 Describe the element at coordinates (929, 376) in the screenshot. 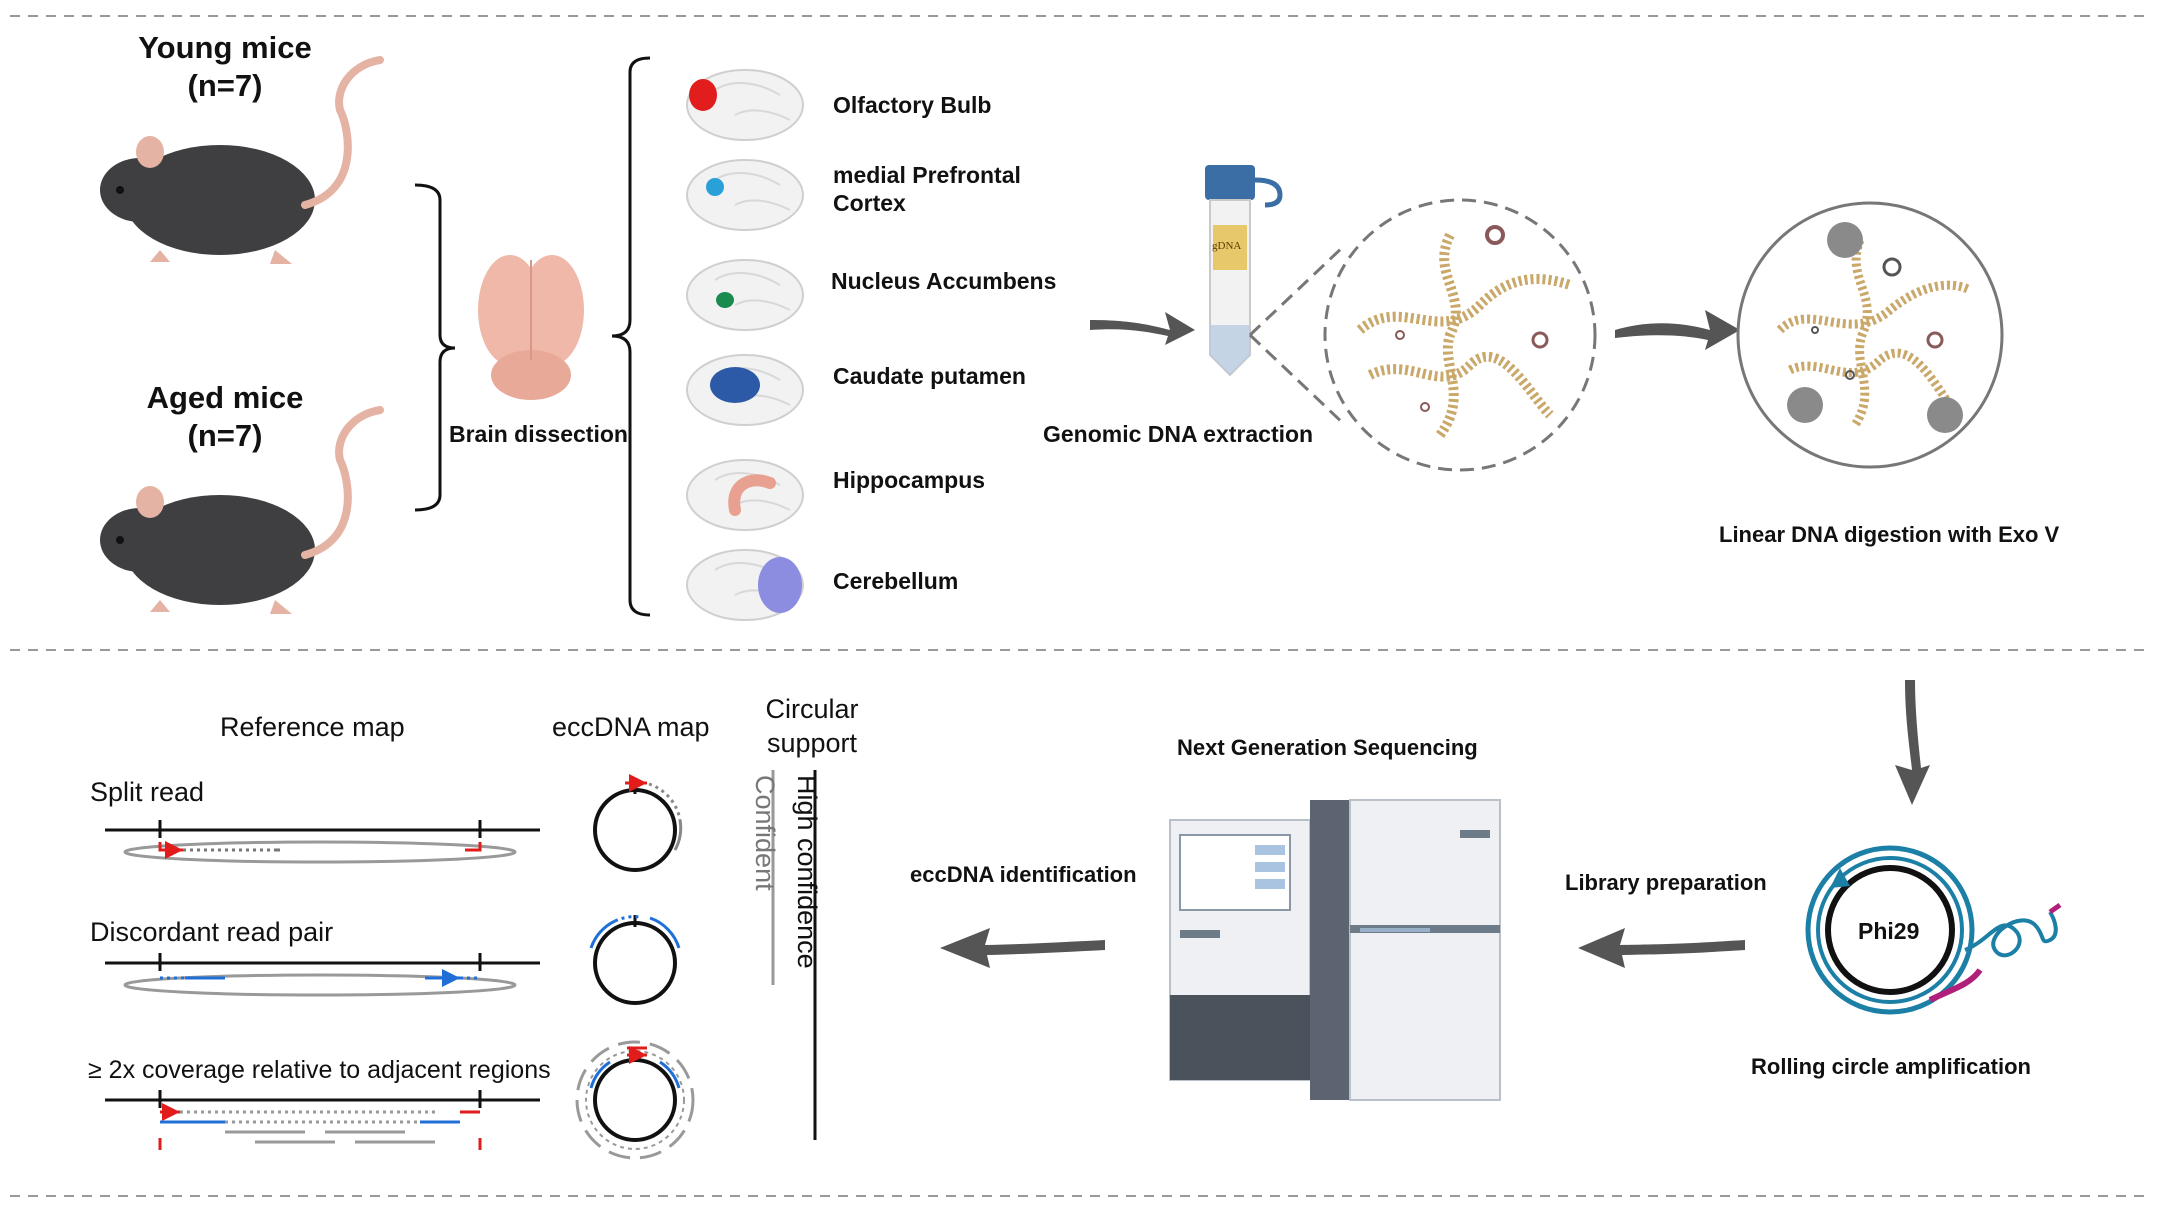

I see `region-label-caudate-putamen: Caudate putamen` at that location.